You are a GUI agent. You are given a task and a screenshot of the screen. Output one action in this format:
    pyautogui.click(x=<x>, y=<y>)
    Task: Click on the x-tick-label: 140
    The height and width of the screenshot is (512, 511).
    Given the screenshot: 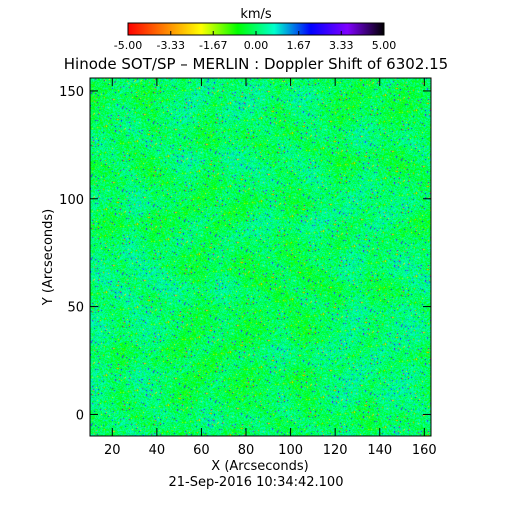 What is the action you would take?
    pyautogui.click(x=379, y=450)
    